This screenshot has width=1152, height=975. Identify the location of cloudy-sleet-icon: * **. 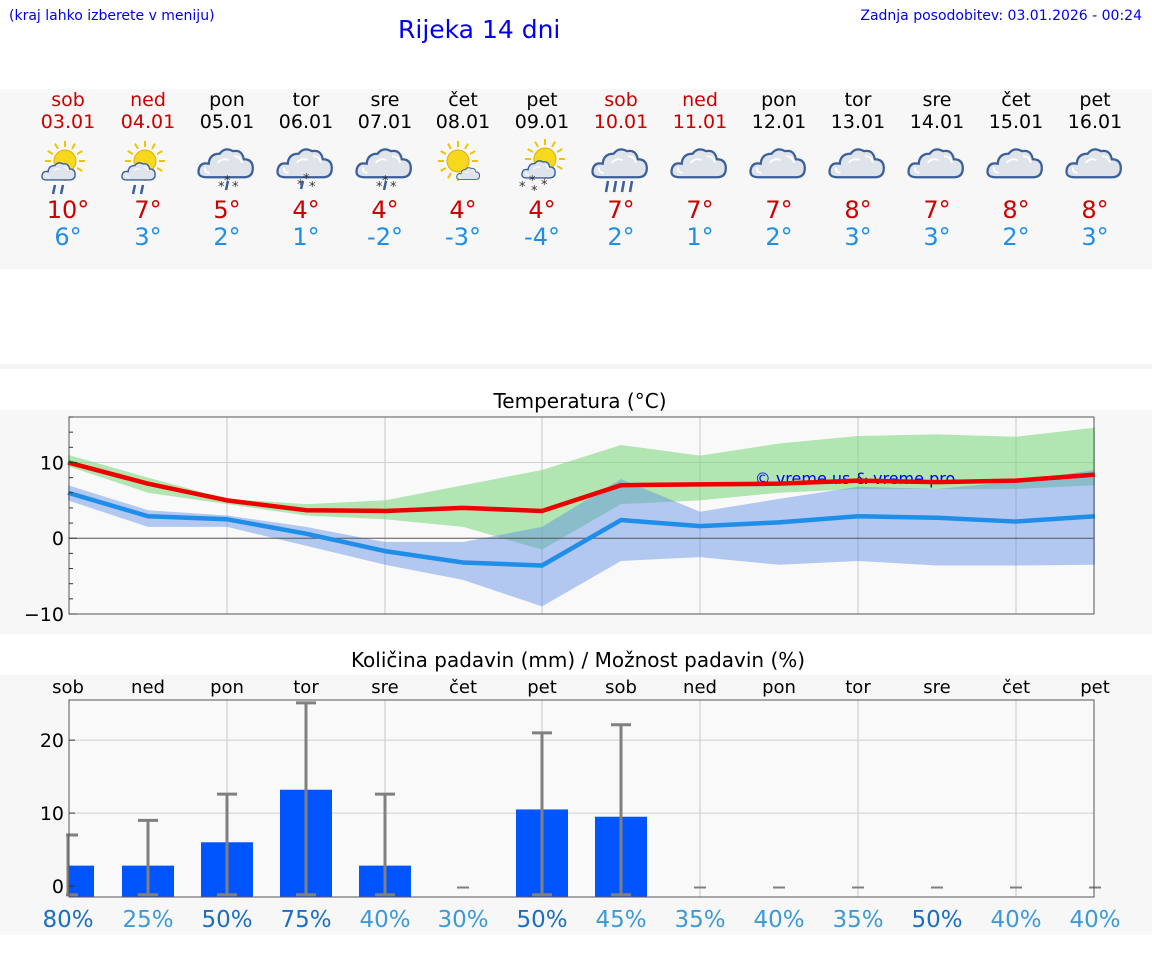
(383, 171).